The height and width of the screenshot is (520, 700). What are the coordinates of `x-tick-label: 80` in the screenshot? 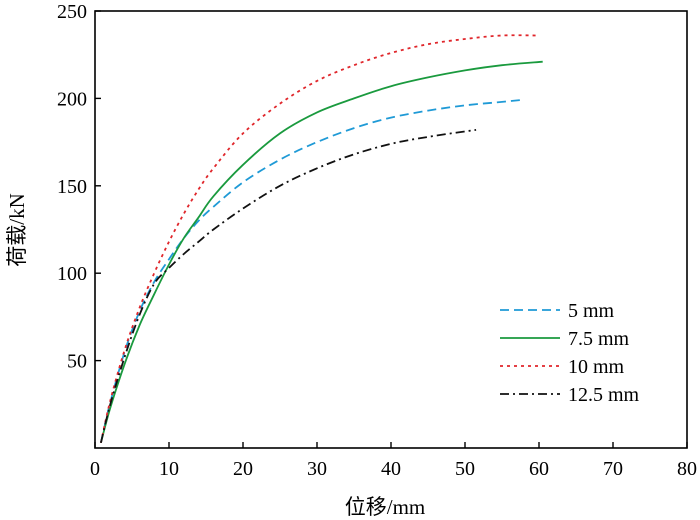 It's located at (687, 469).